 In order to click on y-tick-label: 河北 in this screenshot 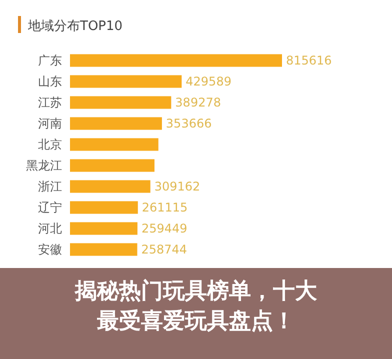, I will do `click(50, 229)`.